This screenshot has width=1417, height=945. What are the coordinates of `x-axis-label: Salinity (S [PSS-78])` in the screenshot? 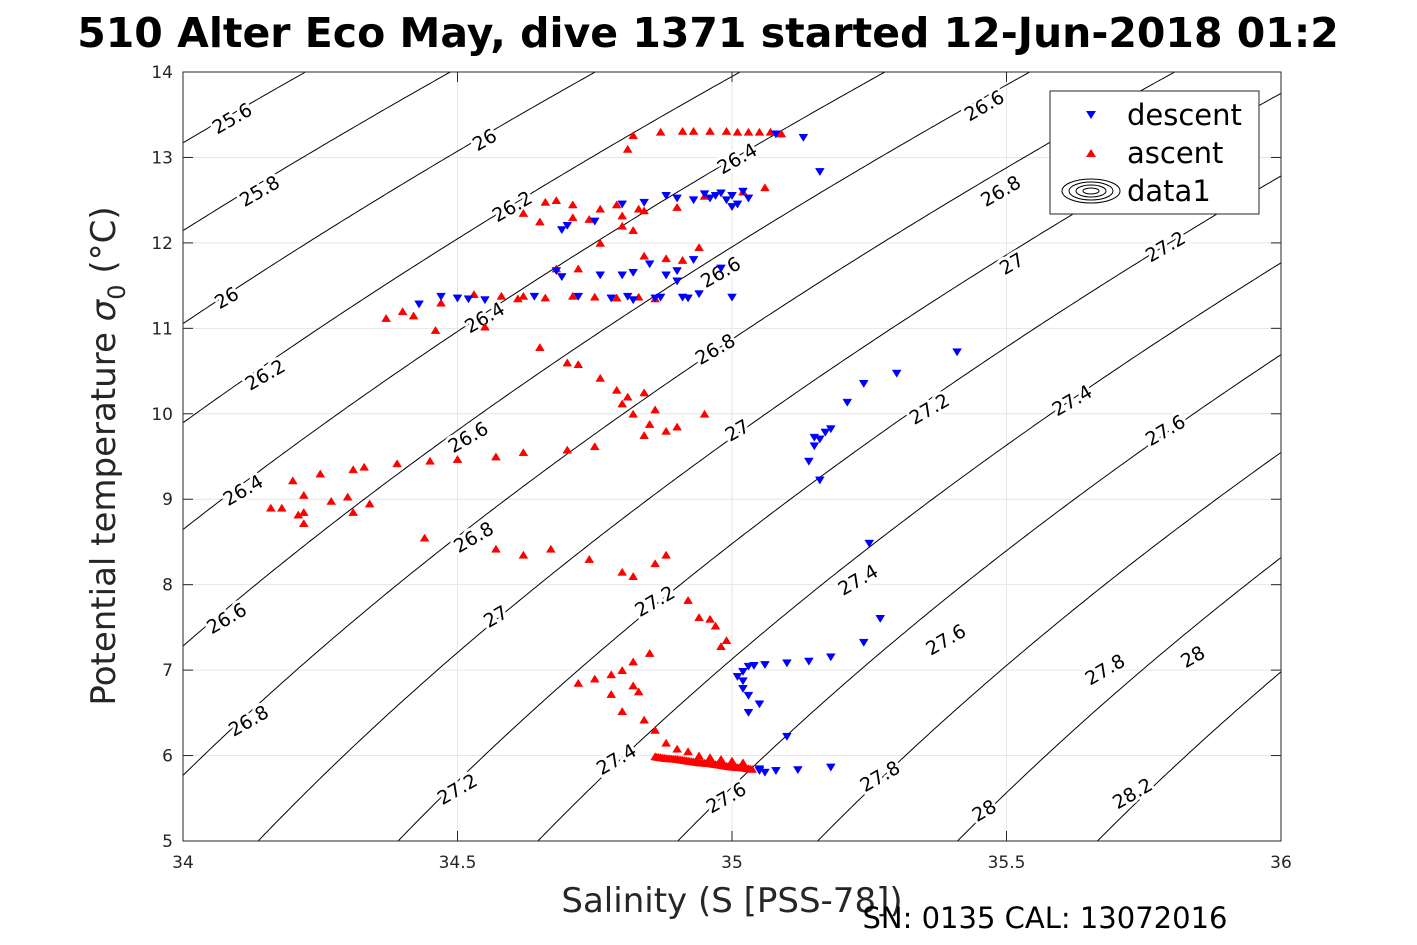 It's located at (731, 901).